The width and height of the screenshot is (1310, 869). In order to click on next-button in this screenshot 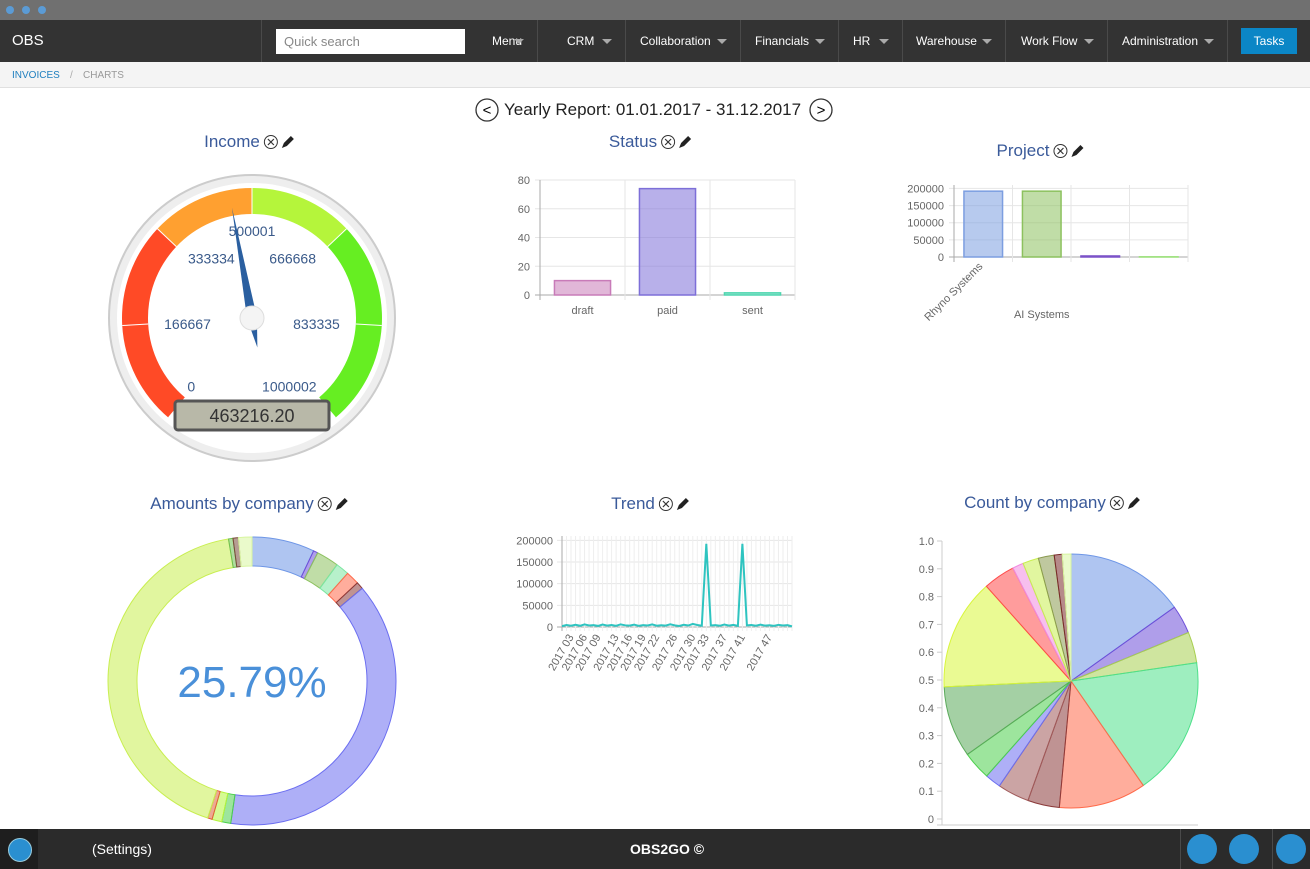, I will do `click(821, 110)`.